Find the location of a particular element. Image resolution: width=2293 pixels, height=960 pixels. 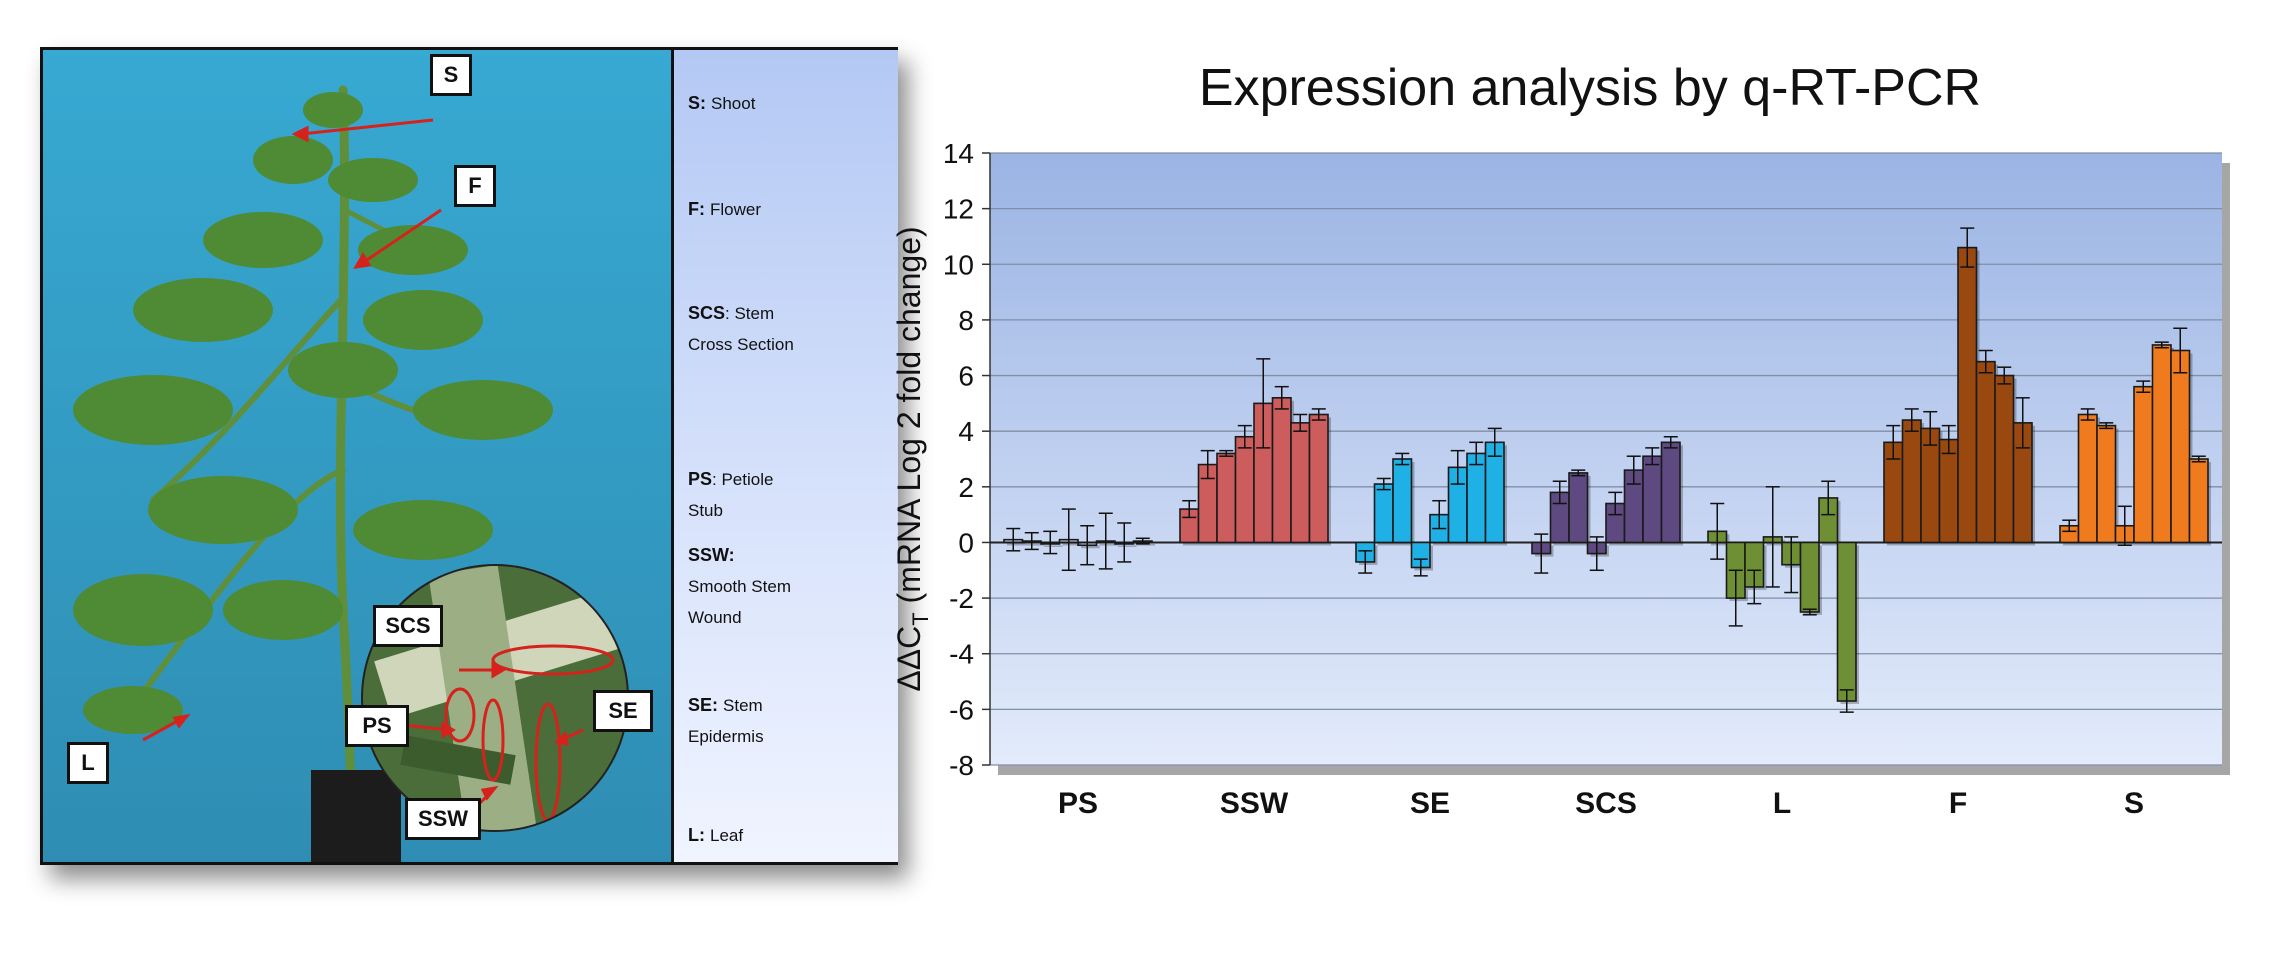

plant-leaves is located at coordinates (318, 413).